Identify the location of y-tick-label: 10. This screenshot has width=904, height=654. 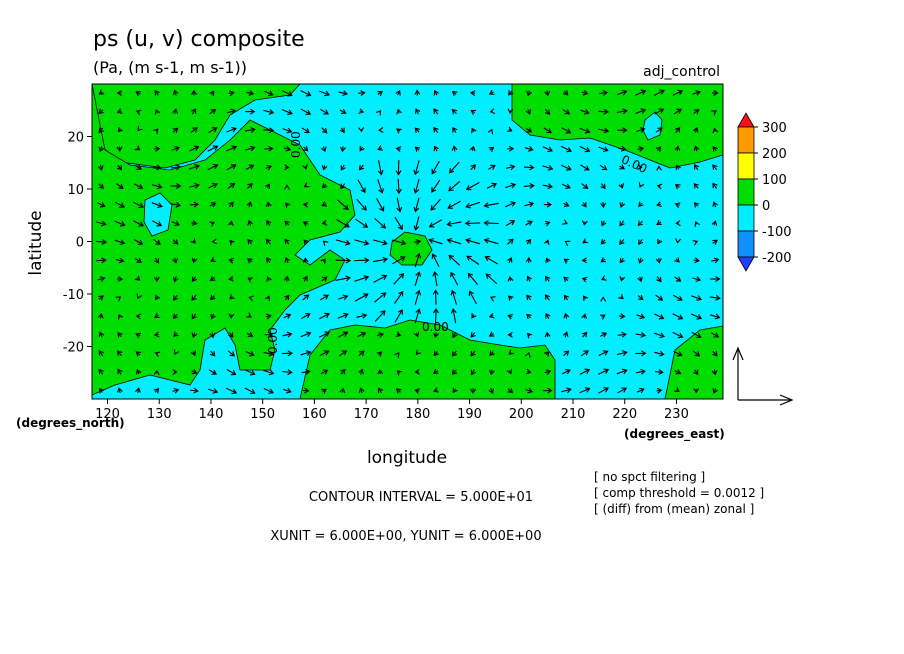
(75, 190).